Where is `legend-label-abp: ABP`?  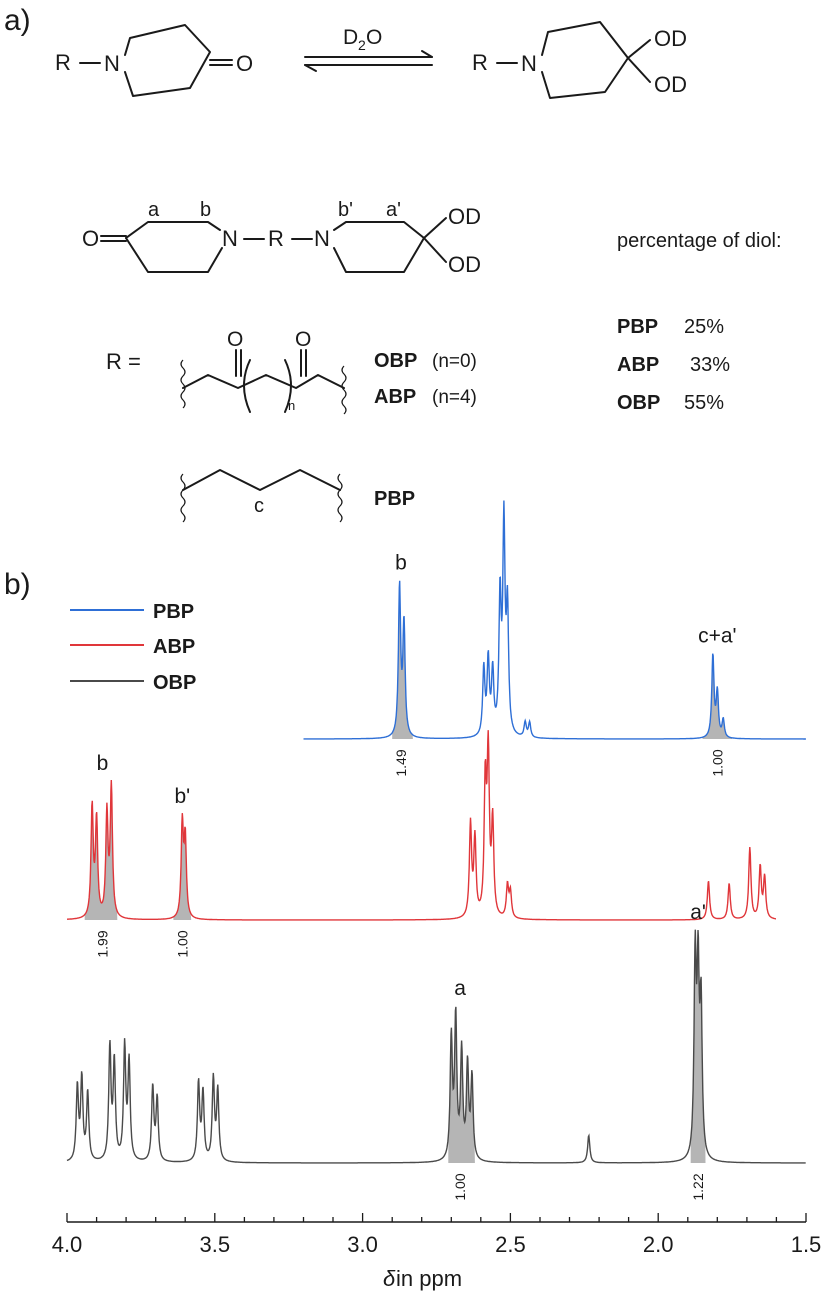
legend-label-abp: ABP is located at coordinates (174, 647).